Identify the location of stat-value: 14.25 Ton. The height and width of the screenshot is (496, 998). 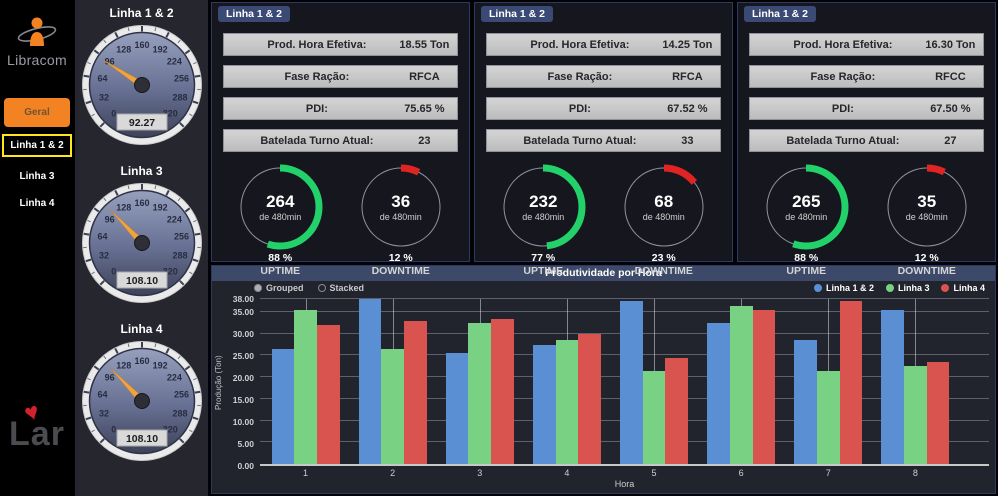
(687, 44).